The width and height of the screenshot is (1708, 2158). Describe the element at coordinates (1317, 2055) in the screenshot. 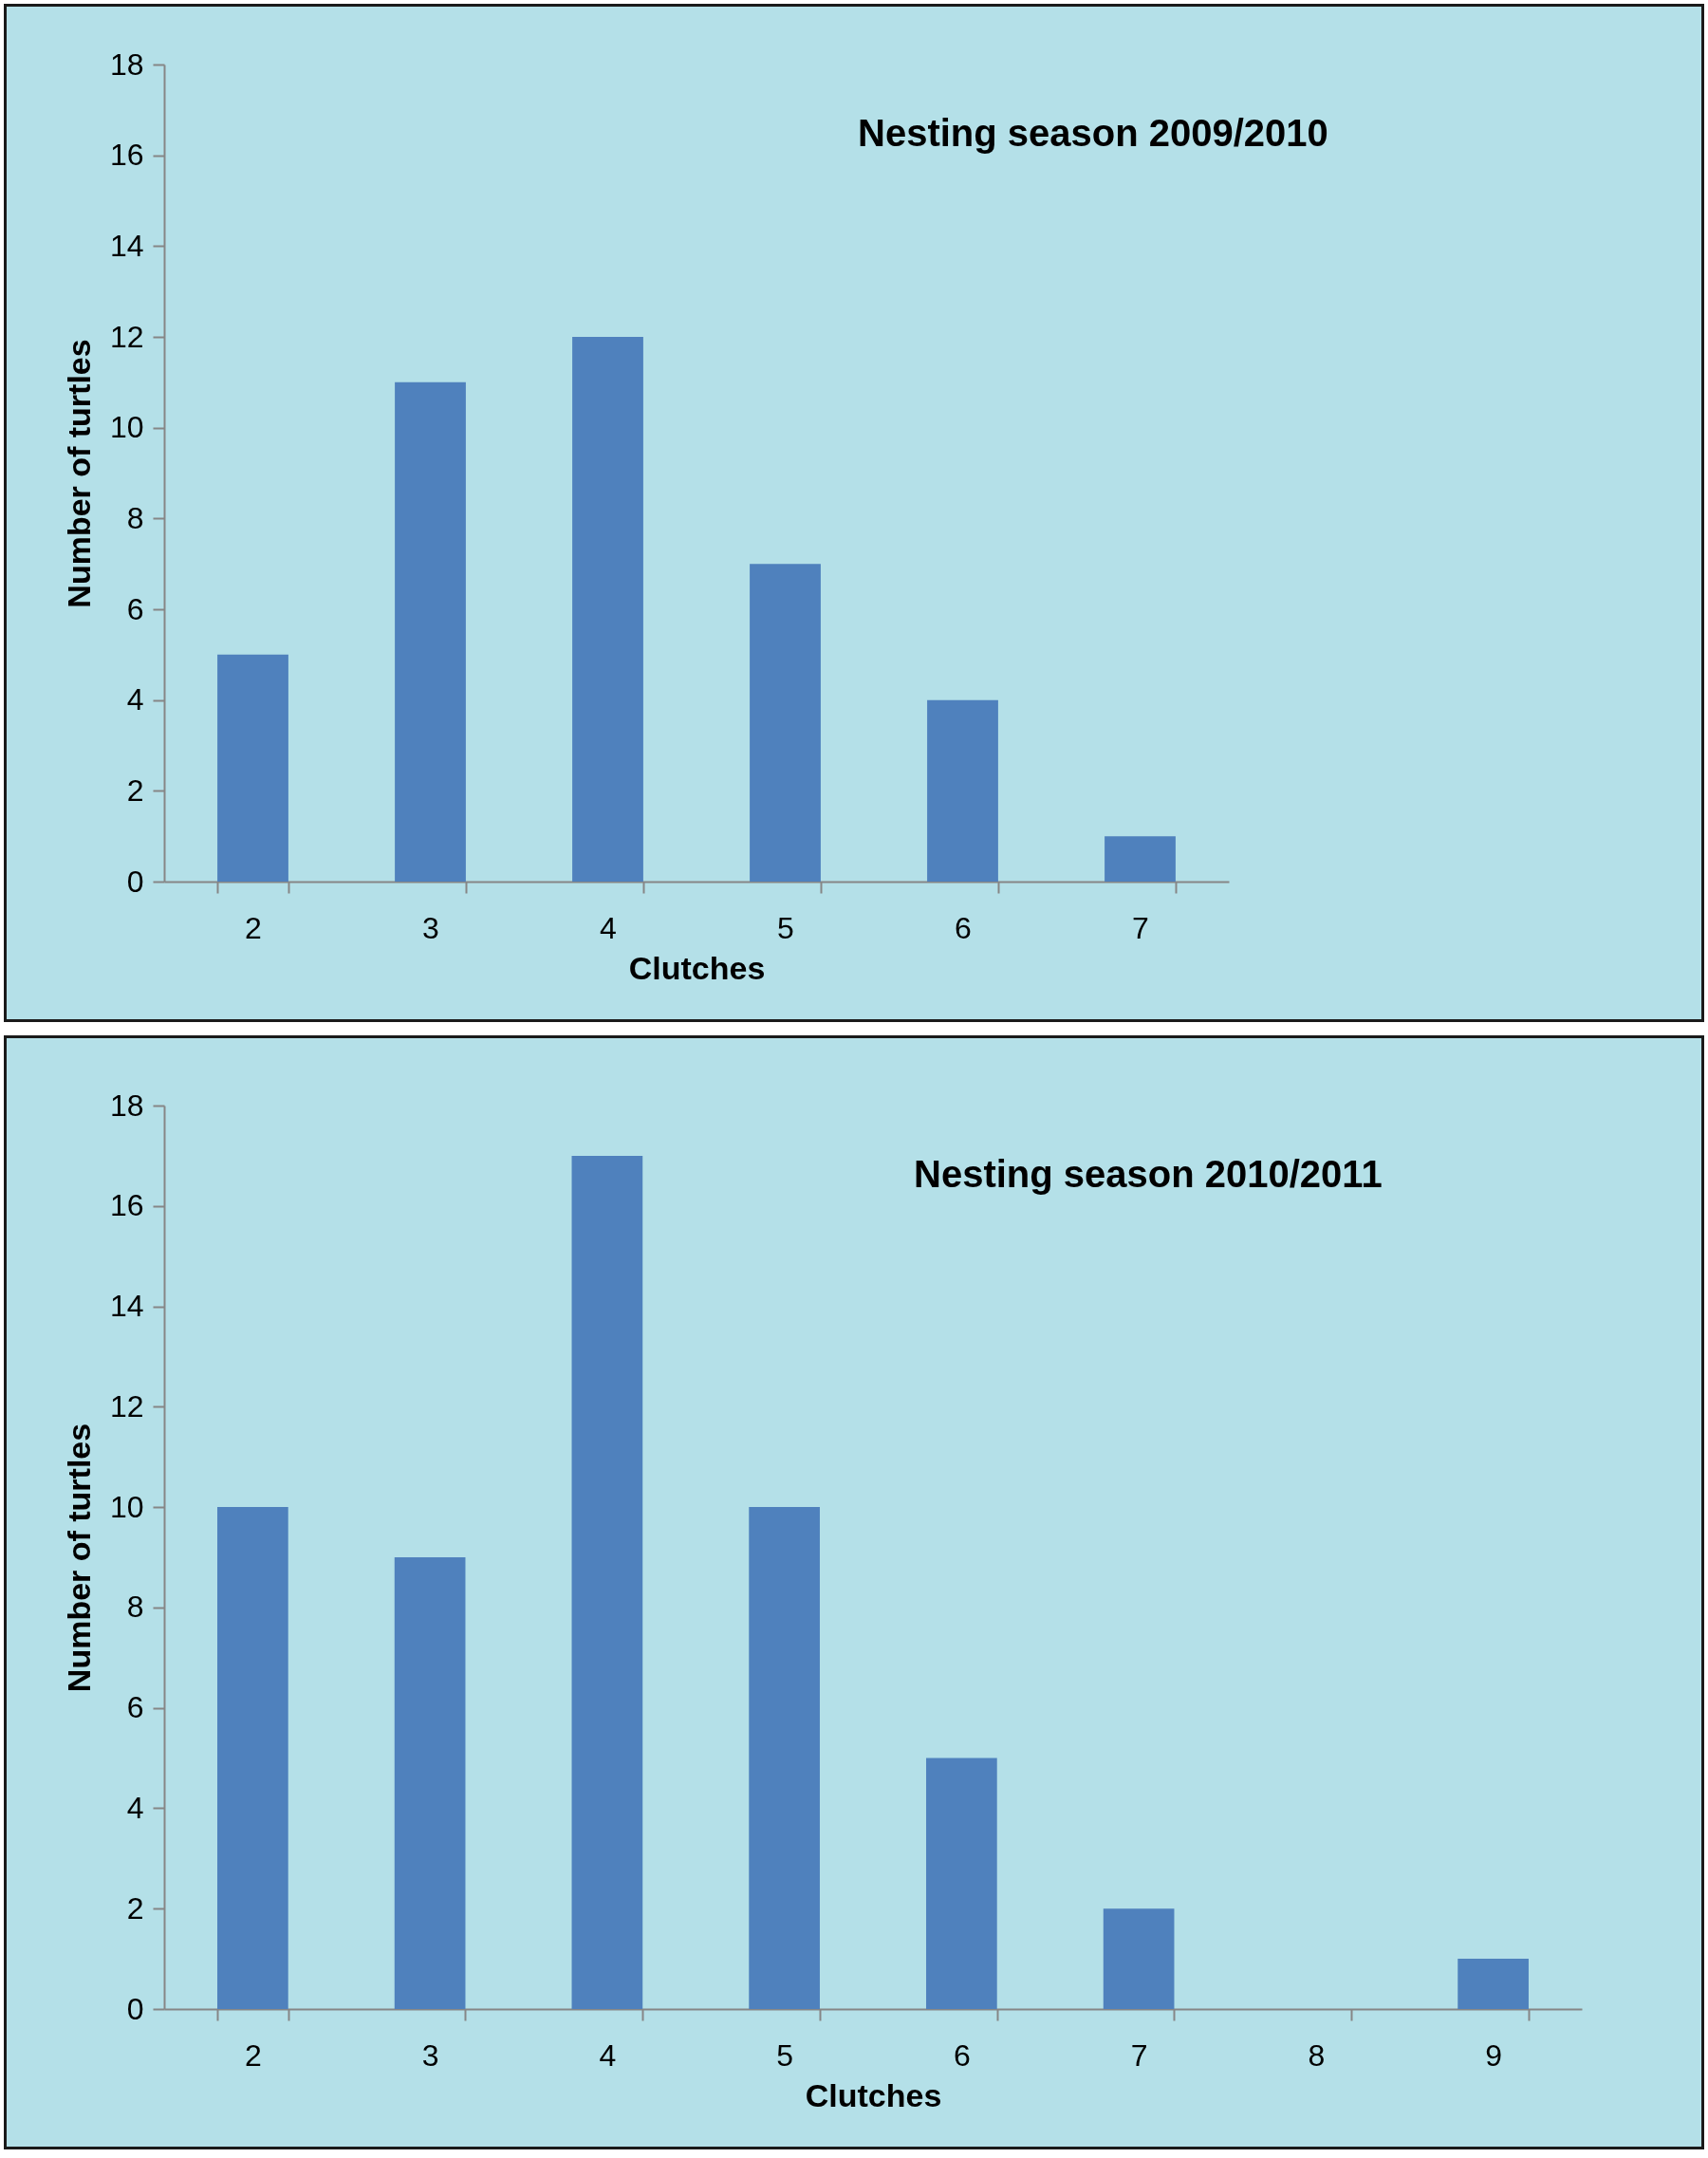

I see `x-tick-label: 8` at that location.